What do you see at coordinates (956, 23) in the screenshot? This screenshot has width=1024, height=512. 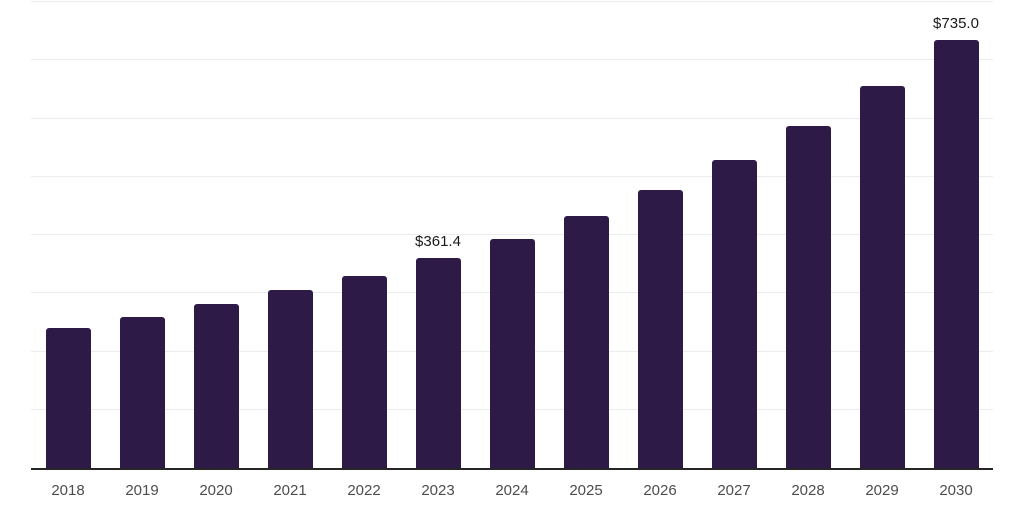 I see `bar-value-label-2030: $735.0` at bounding box center [956, 23].